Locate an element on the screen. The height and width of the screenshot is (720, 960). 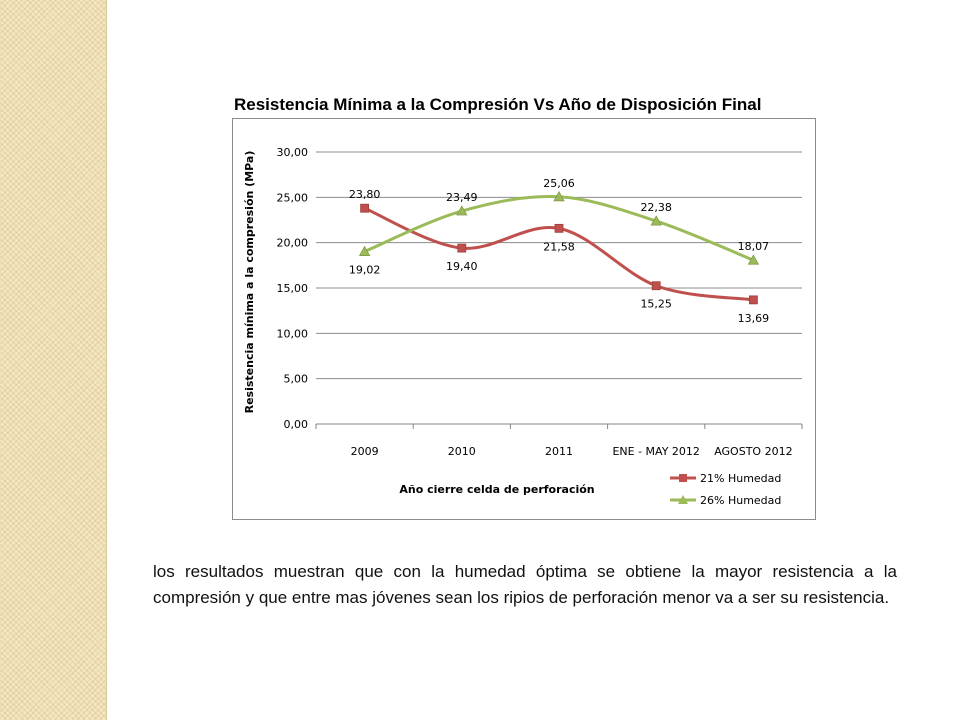
x-tick-label: 2011 is located at coordinates (559, 451).